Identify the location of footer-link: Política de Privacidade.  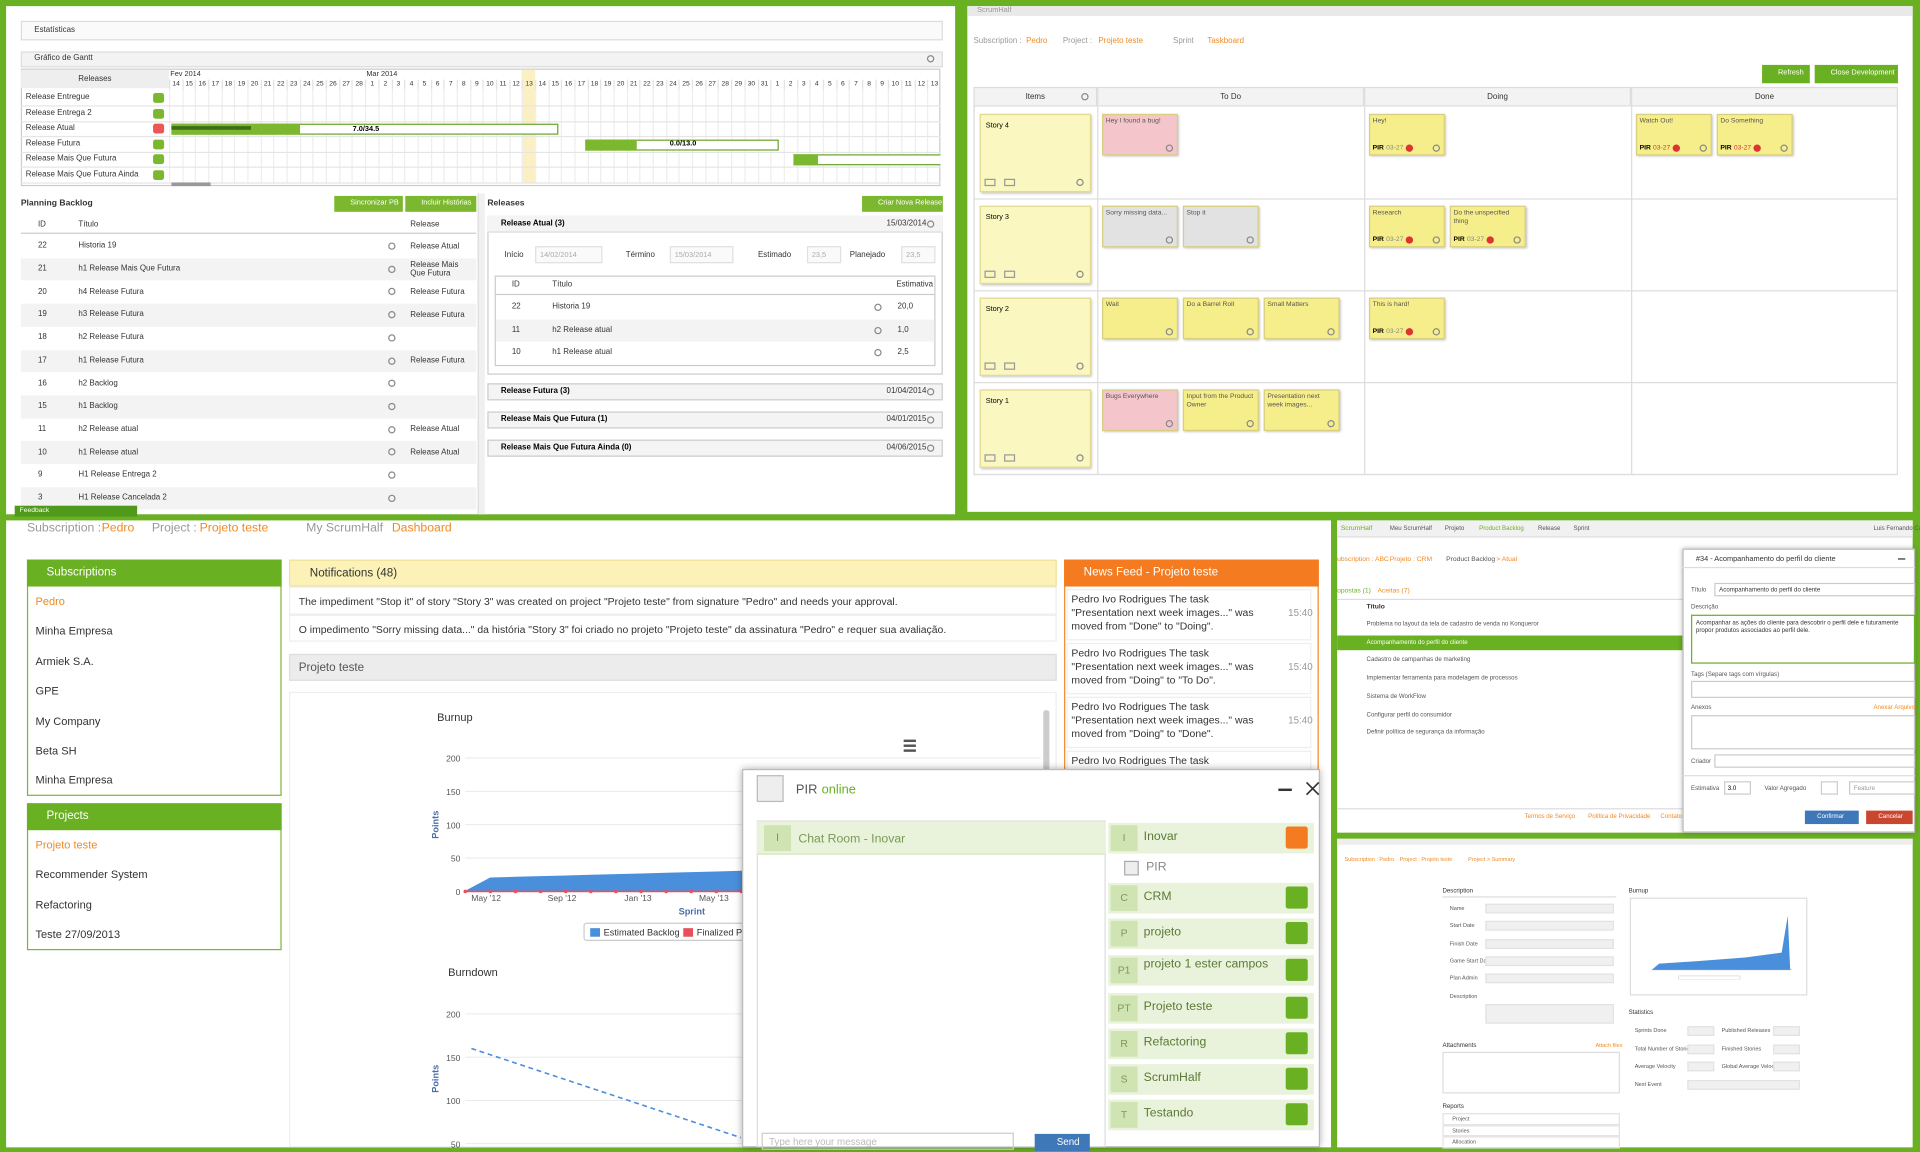
(1619, 817).